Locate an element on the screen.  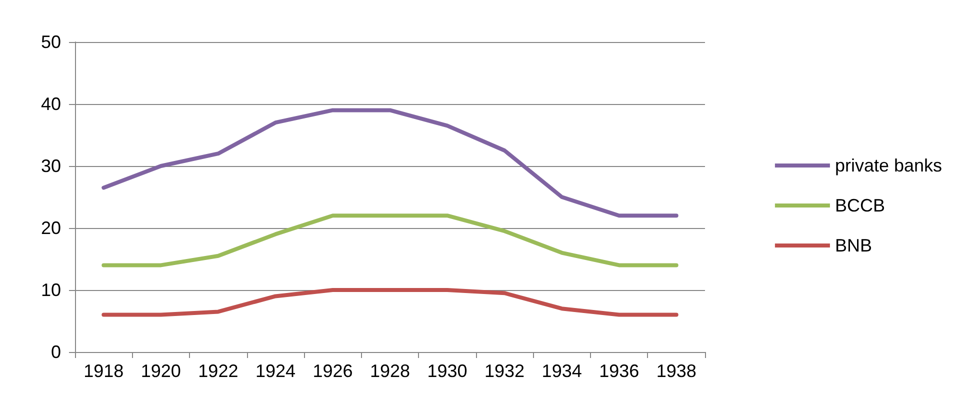
x-tick-label: 1918 is located at coordinates (104, 371).